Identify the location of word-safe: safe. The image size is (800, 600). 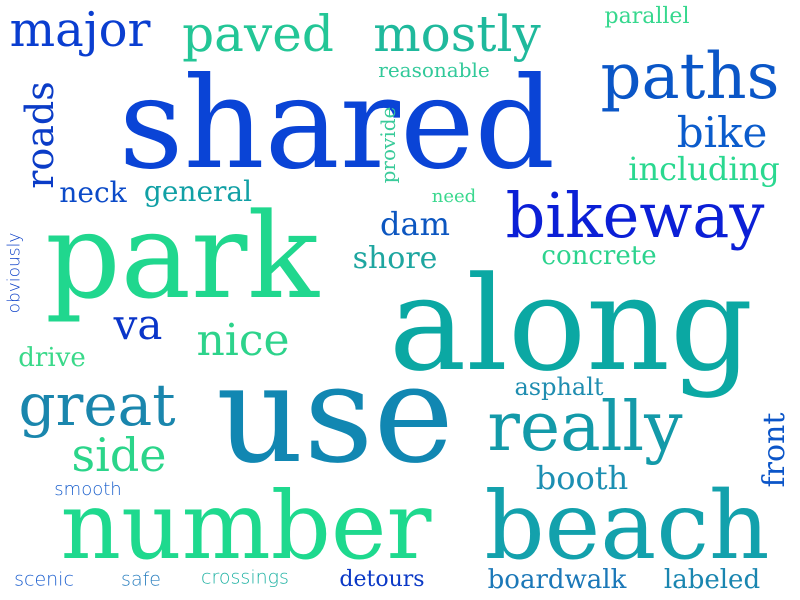
(141, 579).